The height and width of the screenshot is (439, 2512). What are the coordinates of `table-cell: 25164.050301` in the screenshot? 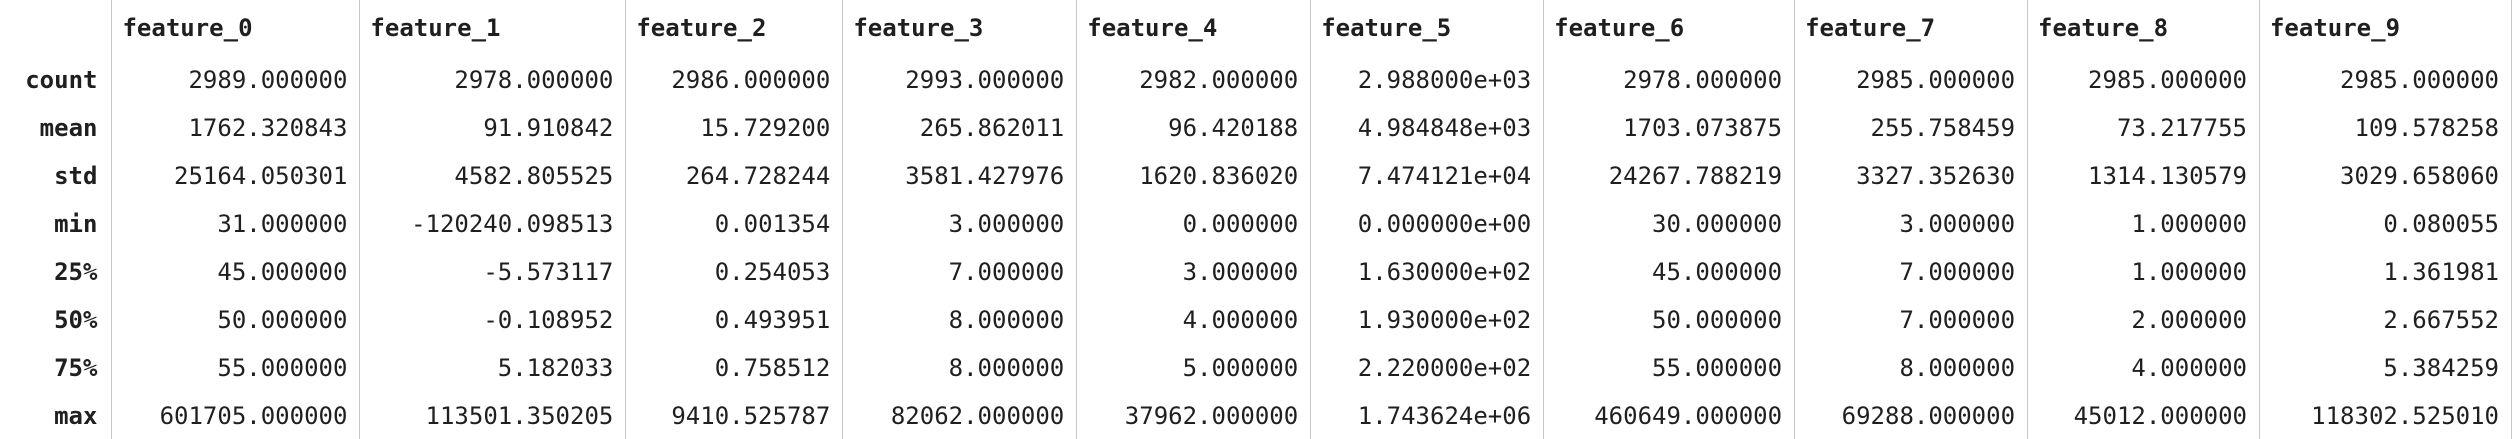 It's located at (236, 176).